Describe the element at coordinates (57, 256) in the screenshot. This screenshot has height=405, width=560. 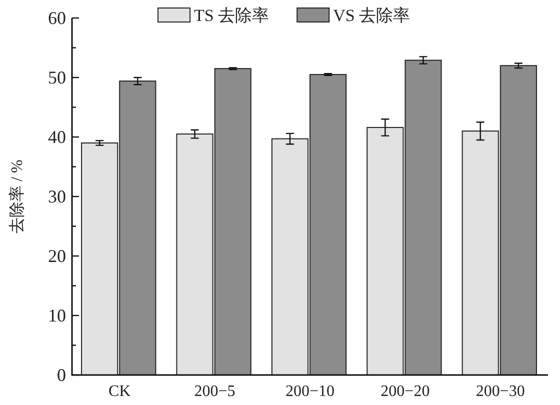
I see `y-tick-label: 20` at that location.